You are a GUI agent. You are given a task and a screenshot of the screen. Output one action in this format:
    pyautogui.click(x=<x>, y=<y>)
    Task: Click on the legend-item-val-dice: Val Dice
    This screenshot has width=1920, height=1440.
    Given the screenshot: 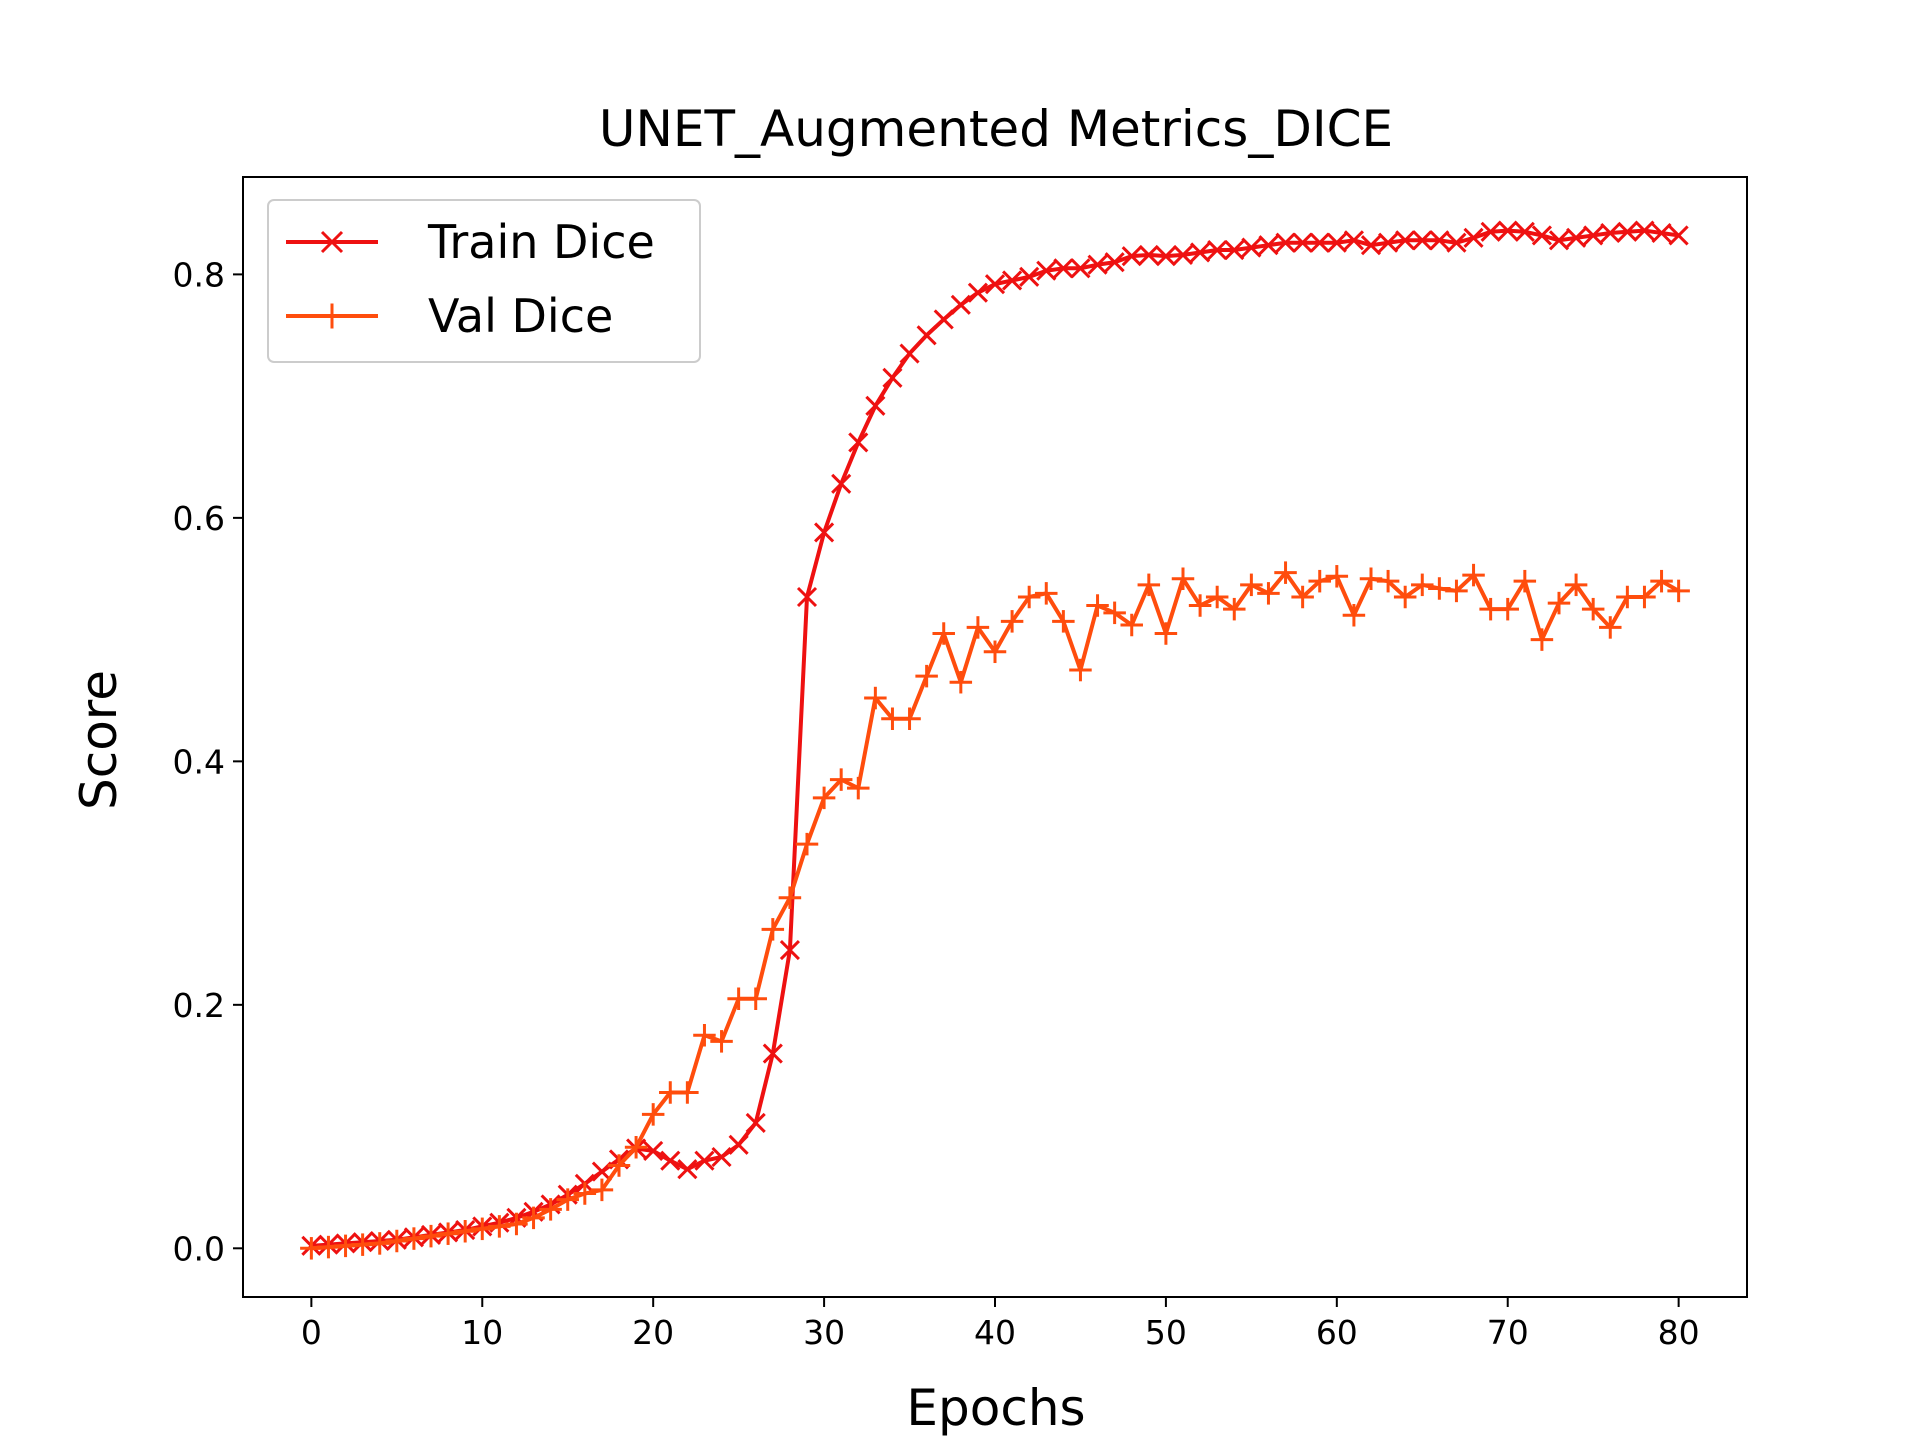 What is the action you would take?
    pyautogui.click(x=449, y=316)
    